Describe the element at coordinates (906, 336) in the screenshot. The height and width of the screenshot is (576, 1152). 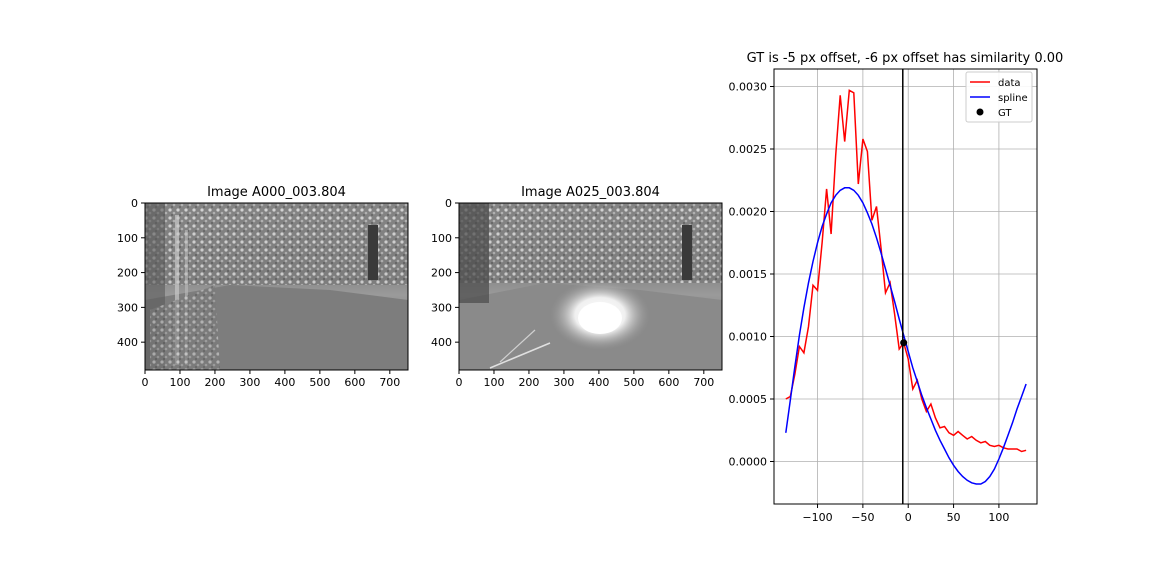
I see `series-spline-line` at that location.